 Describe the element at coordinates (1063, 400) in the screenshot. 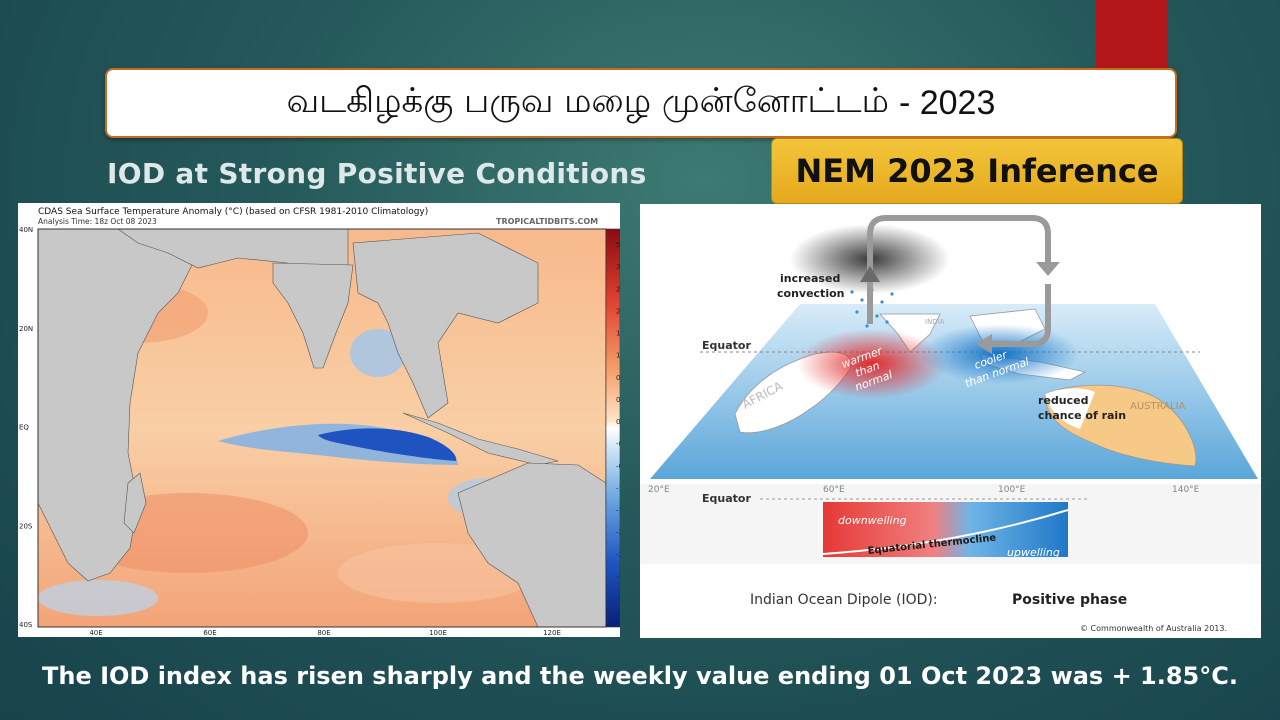

I see `reduced-rain-label-1: reduced` at that location.